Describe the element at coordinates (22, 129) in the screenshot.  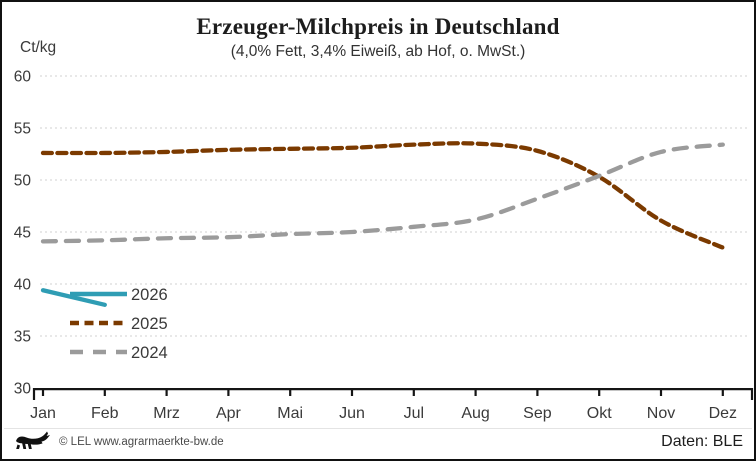
I see `y-tick-label: 55` at that location.